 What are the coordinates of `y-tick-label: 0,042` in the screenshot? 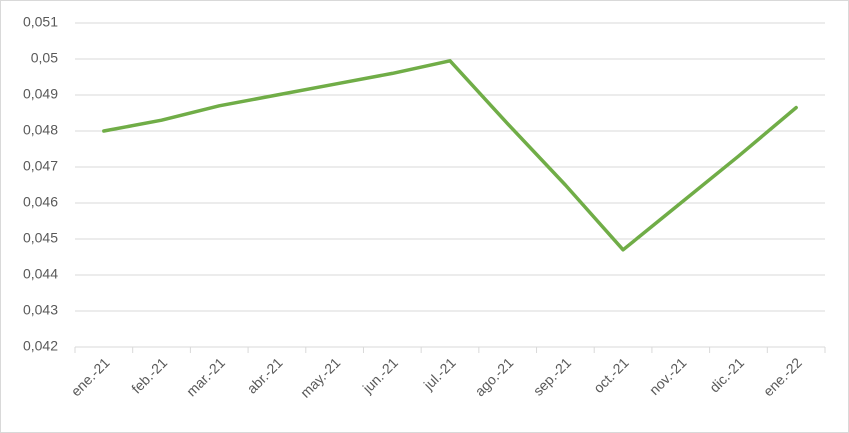 It's located at (40, 346).